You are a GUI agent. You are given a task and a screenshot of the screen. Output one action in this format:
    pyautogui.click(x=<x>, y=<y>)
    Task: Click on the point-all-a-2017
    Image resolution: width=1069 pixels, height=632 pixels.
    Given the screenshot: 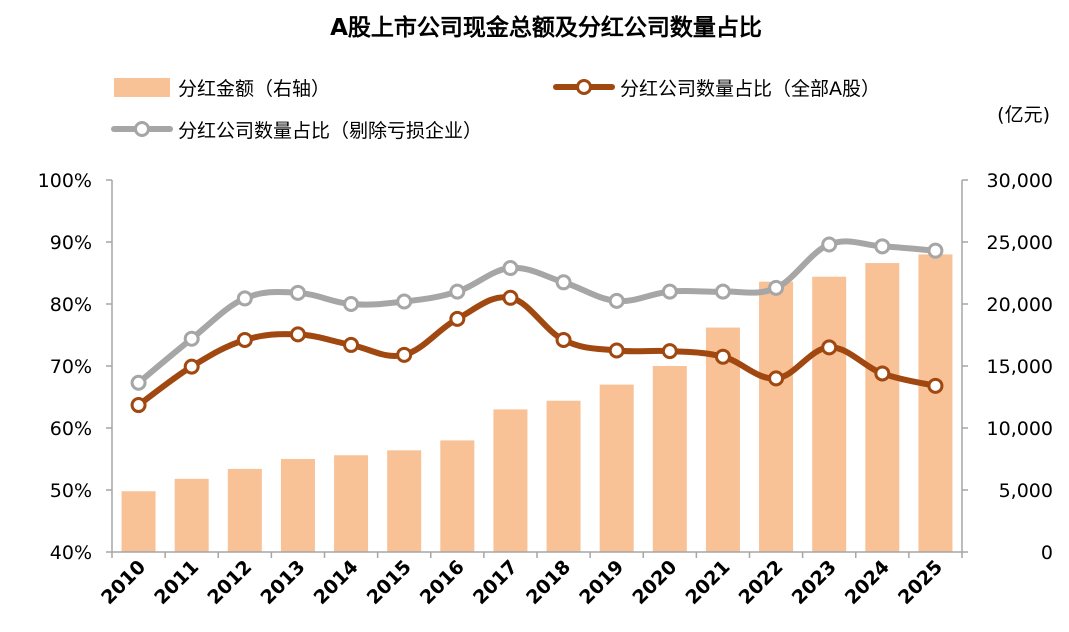 What is the action you would take?
    pyautogui.click(x=510, y=297)
    